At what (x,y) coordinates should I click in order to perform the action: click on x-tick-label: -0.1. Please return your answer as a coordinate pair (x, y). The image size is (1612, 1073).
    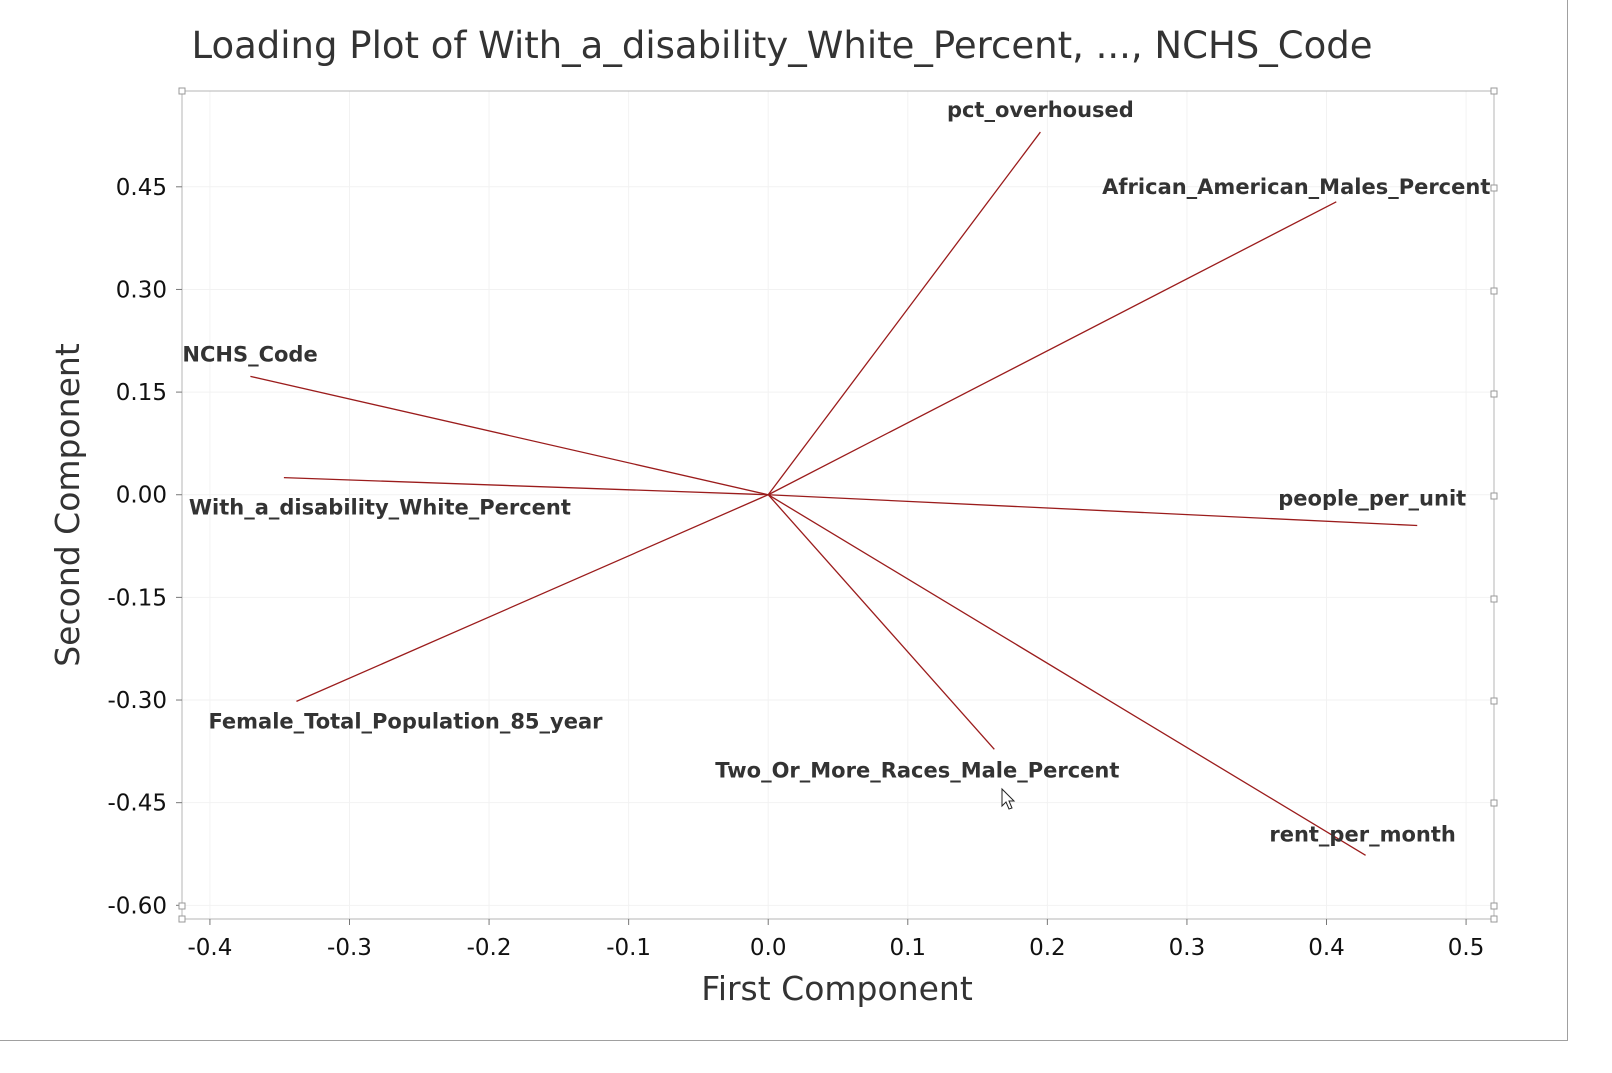
    Looking at the image, I should click on (628, 948).